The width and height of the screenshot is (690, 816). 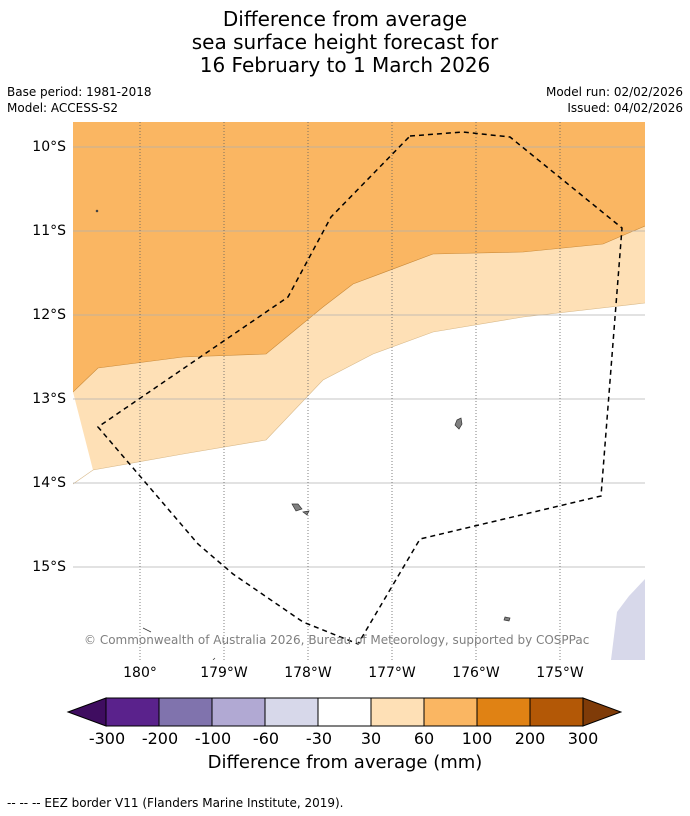 I want to click on colorbar-arrow-high, so click(x=602, y=712).